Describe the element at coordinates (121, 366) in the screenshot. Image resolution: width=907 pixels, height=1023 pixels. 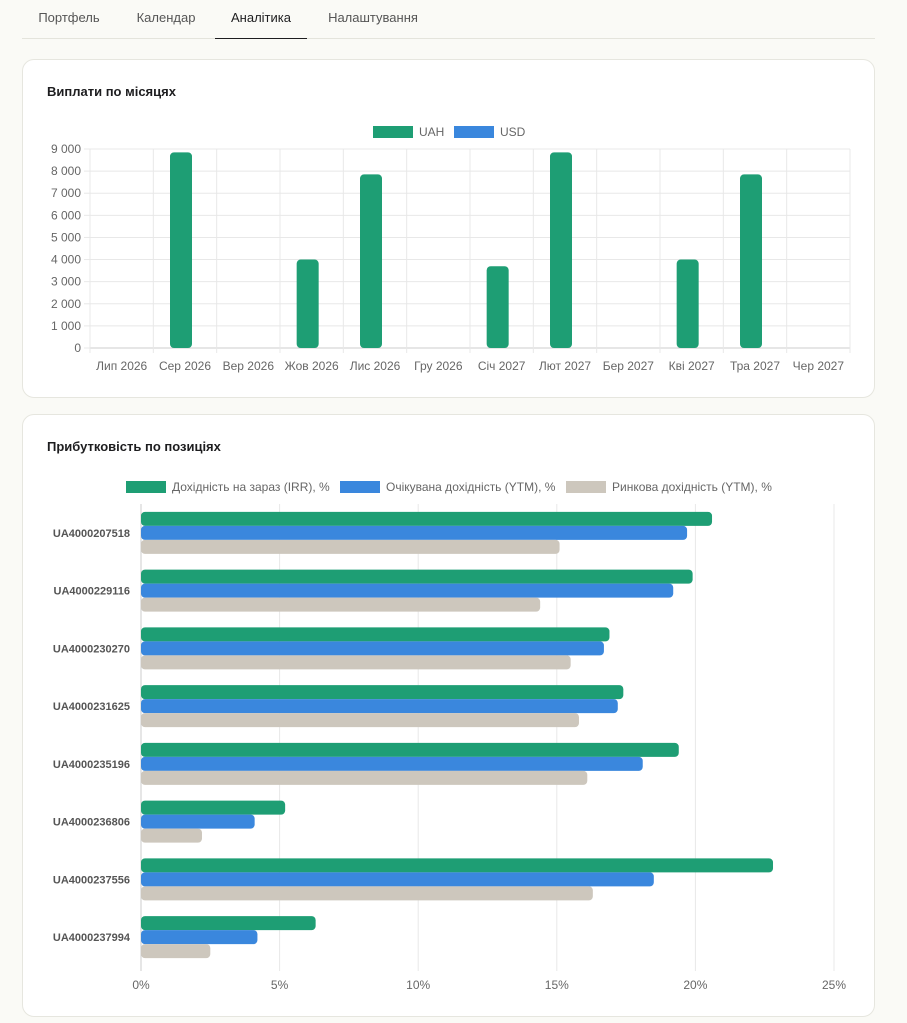
I see `x-tick-label: Лип 2026` at that location.